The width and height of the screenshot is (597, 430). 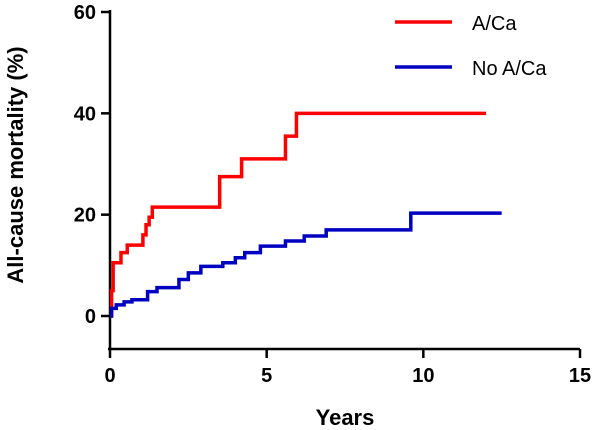 I want to click on x-axis-title: Years, so click(x=345, y=417).